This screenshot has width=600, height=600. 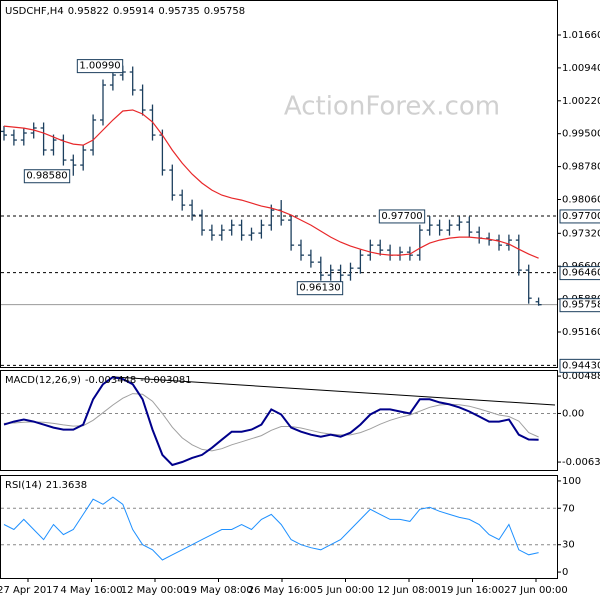 What do you see at coordinates (581, 134) in the screenshot?
I see `y-tick-label: 0.99500` at bounding box center [581, 134].